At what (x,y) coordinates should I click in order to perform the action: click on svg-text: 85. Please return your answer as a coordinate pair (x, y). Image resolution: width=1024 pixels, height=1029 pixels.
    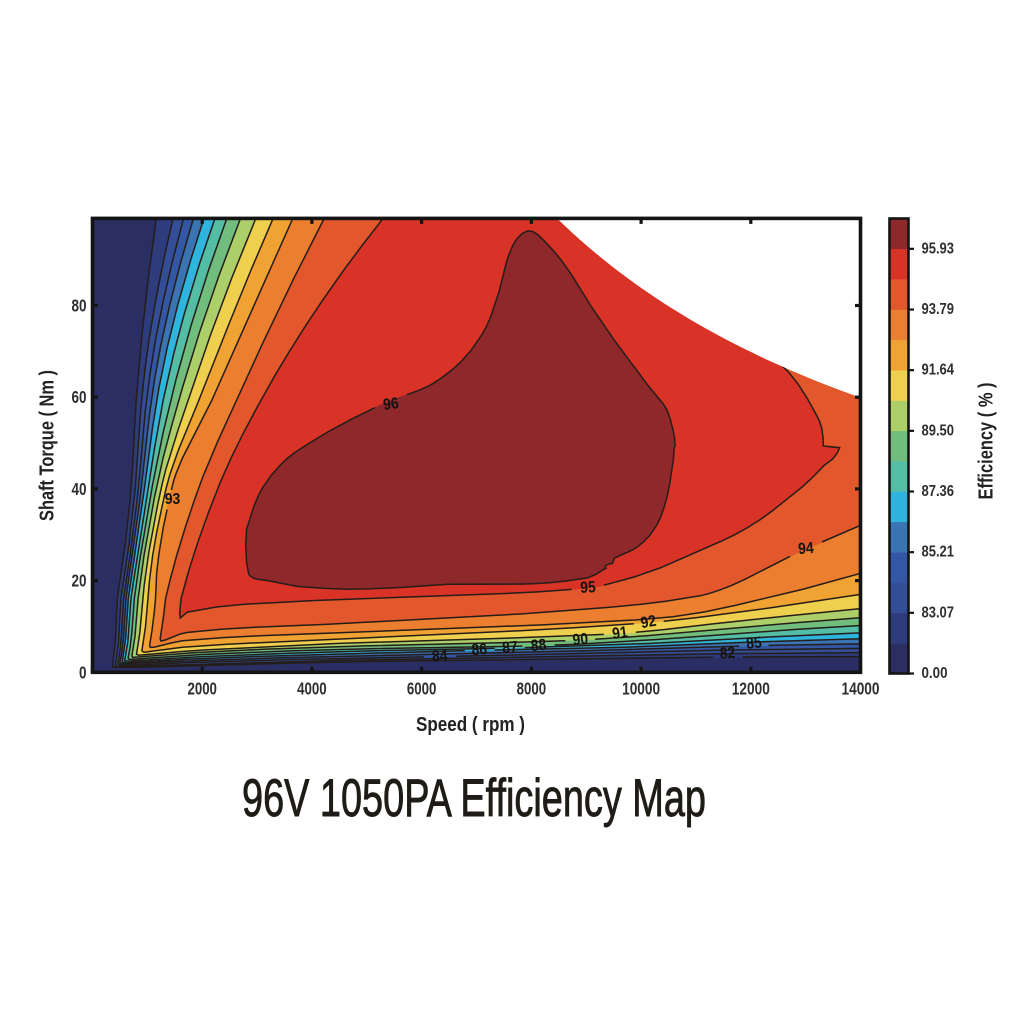
    Looking at the image, I should click on (753, 643).